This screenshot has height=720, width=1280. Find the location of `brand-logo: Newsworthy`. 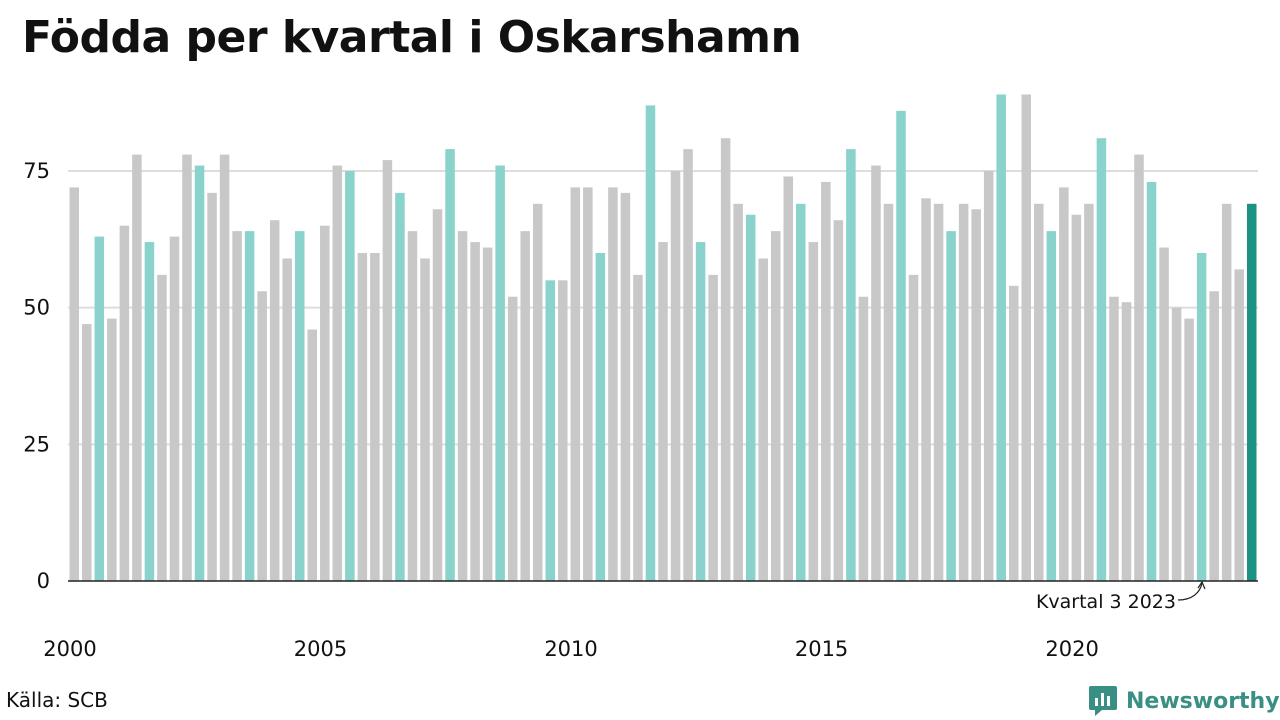

brand-logo: Newsworthy is located at coordinates (1184, 701).